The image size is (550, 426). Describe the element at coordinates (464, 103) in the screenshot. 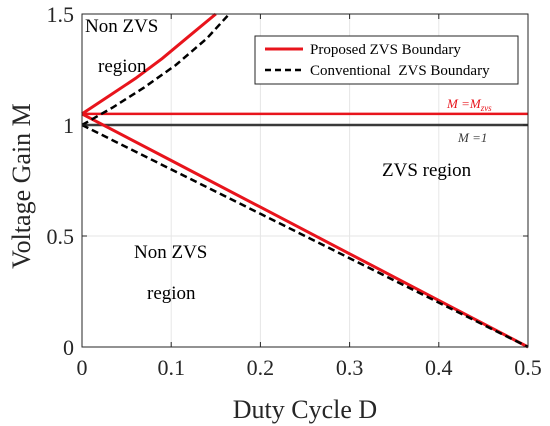

I see `ref-label-mzvs-main: M =M` at that location.